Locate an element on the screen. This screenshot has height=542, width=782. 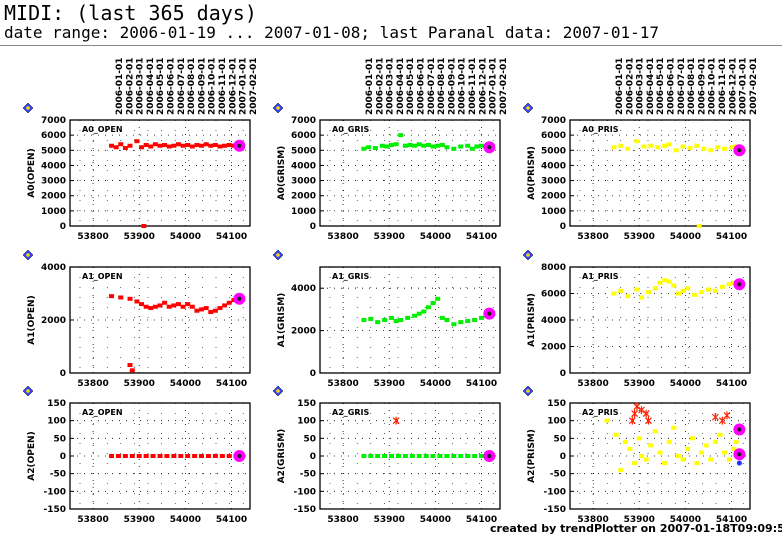
date-tick-label: 2006-08-01 is located at coordinates (692, 86).